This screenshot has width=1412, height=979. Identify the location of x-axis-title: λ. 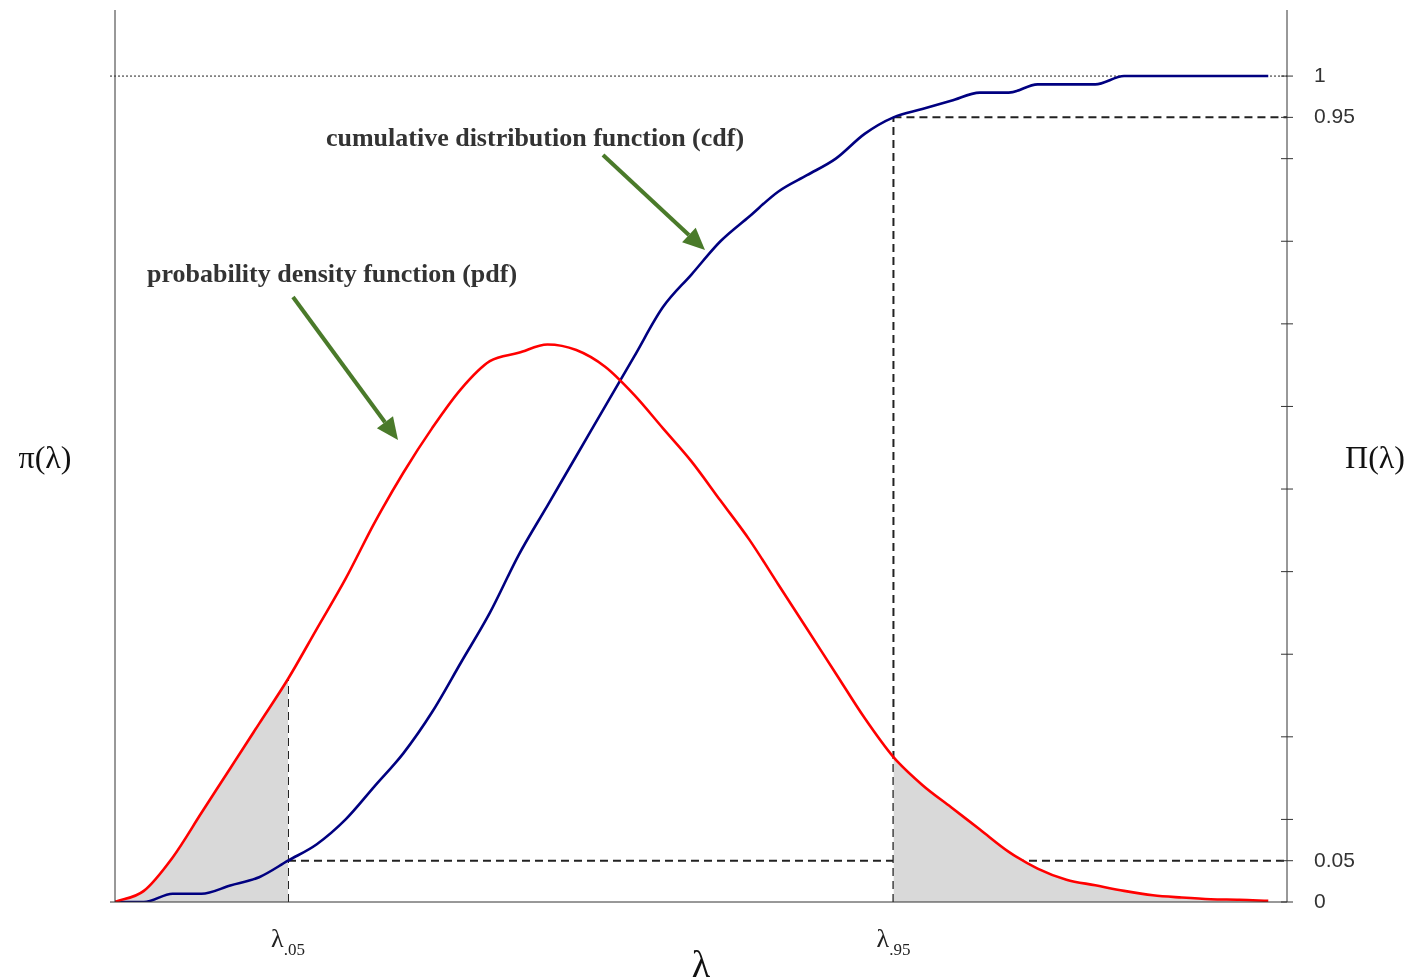
(701, 961).